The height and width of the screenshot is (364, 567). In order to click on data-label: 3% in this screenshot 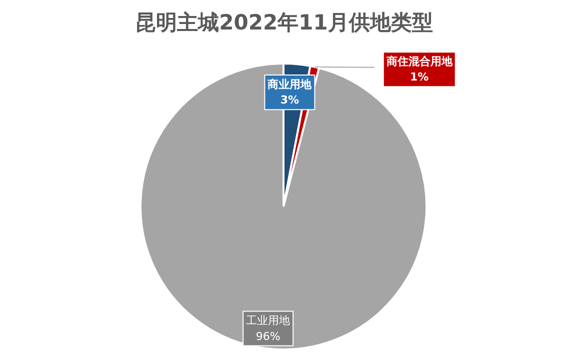, I will do `click(290, 100)`.